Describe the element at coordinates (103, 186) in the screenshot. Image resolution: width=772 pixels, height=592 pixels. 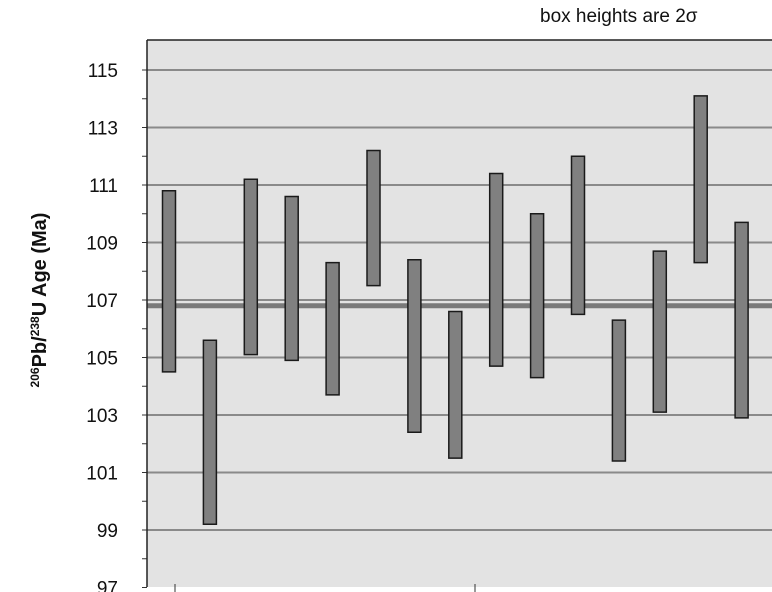
I see `y-tick-label: 111` at that location.